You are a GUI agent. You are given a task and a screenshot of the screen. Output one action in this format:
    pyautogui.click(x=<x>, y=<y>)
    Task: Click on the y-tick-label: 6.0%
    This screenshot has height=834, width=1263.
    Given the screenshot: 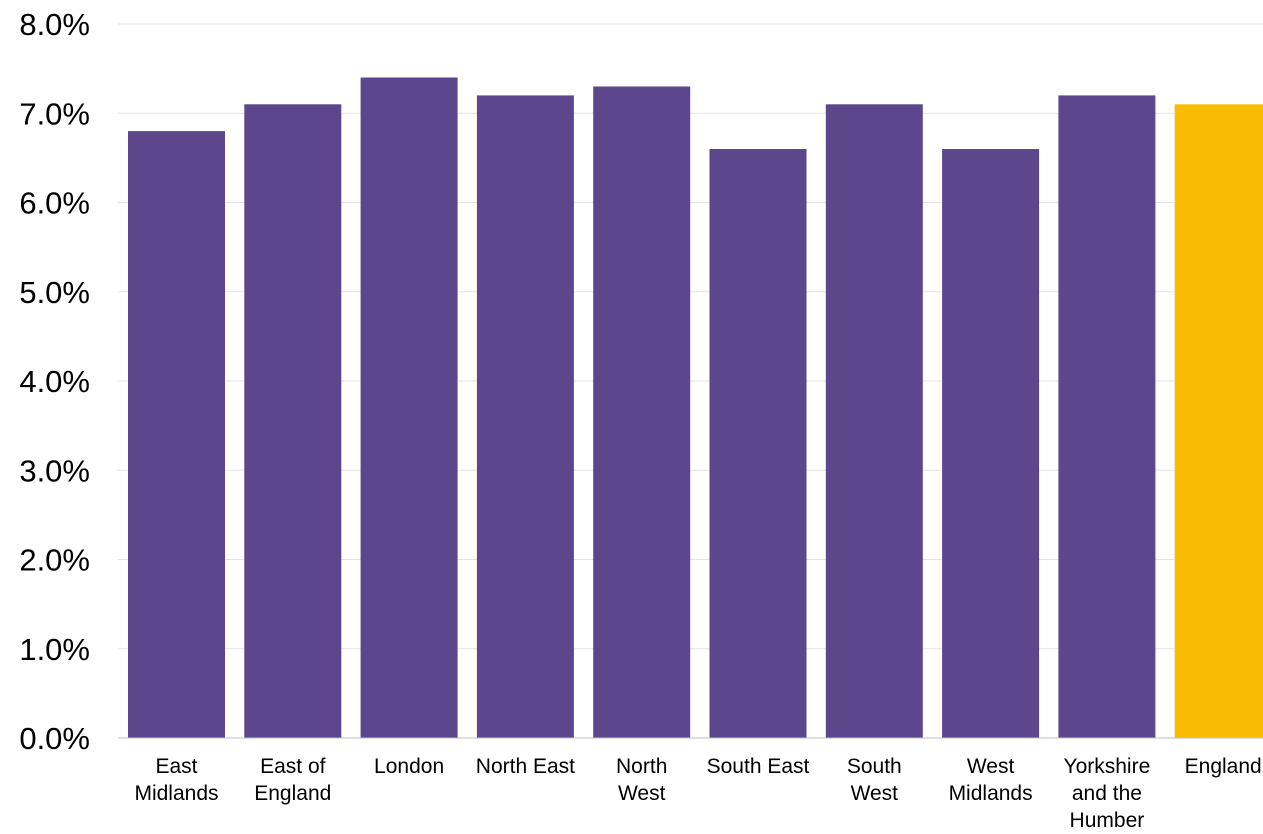 What is the action you would take?
    pyautogui.click(x=54, y=203)
    